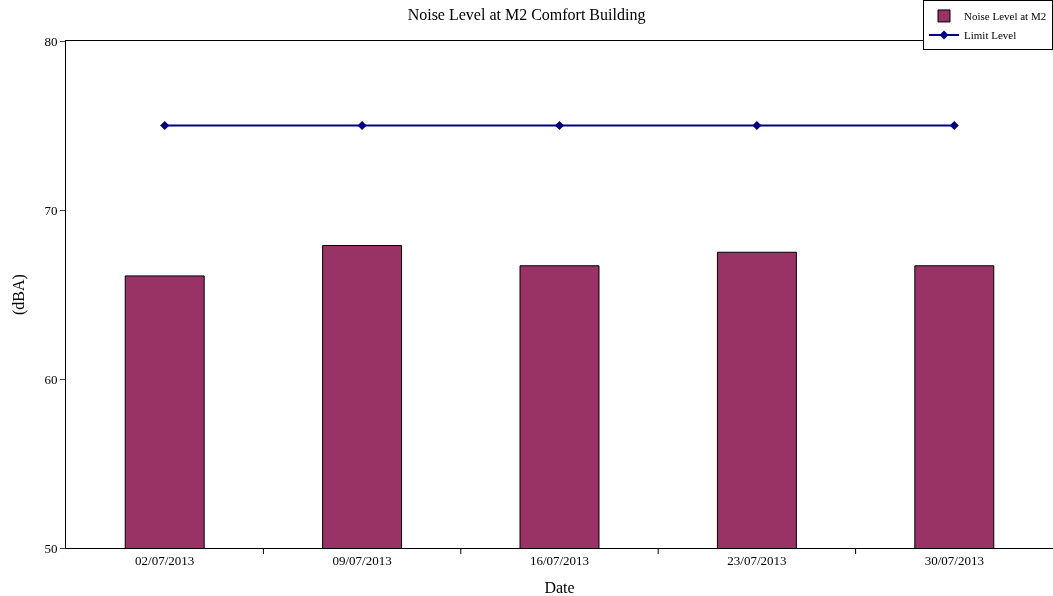 This screenshot has height=596, width=1053. I want to click on x-tick-label: 09/07/2013, so click(362, 560).